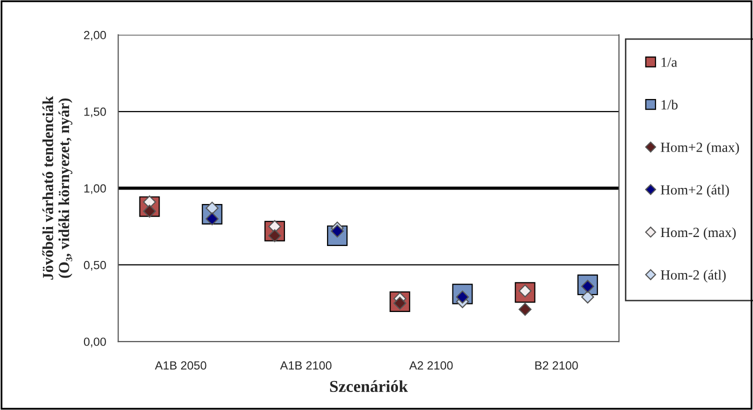  I want to click on y-tick-label: 2,00, so click(95, 35).